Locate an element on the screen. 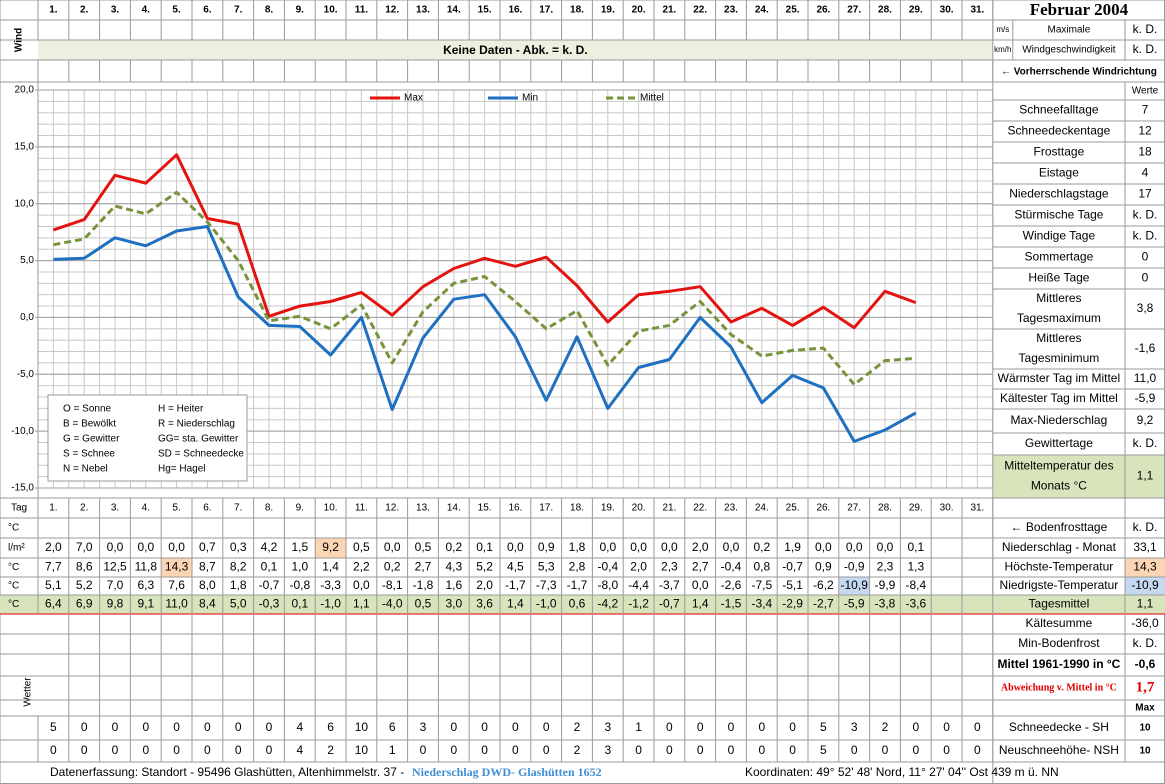 The height and width of the screenshot is (784, 1165). weather-code: O = Sonne is located at coordinates (87, 409).